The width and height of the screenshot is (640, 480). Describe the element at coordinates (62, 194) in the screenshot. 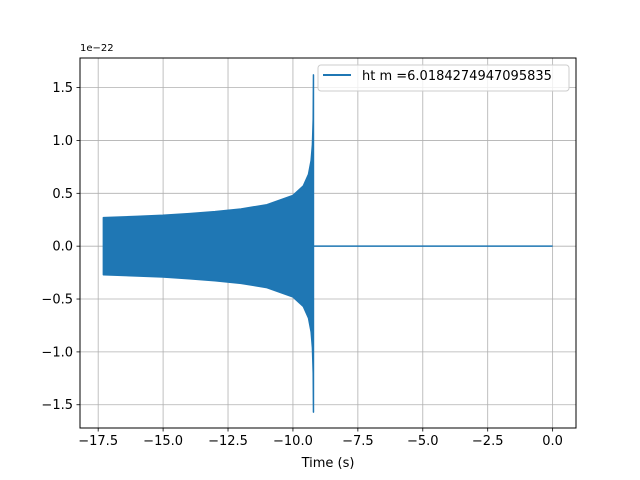

I see `y-tick-label: 0.5` at that location.